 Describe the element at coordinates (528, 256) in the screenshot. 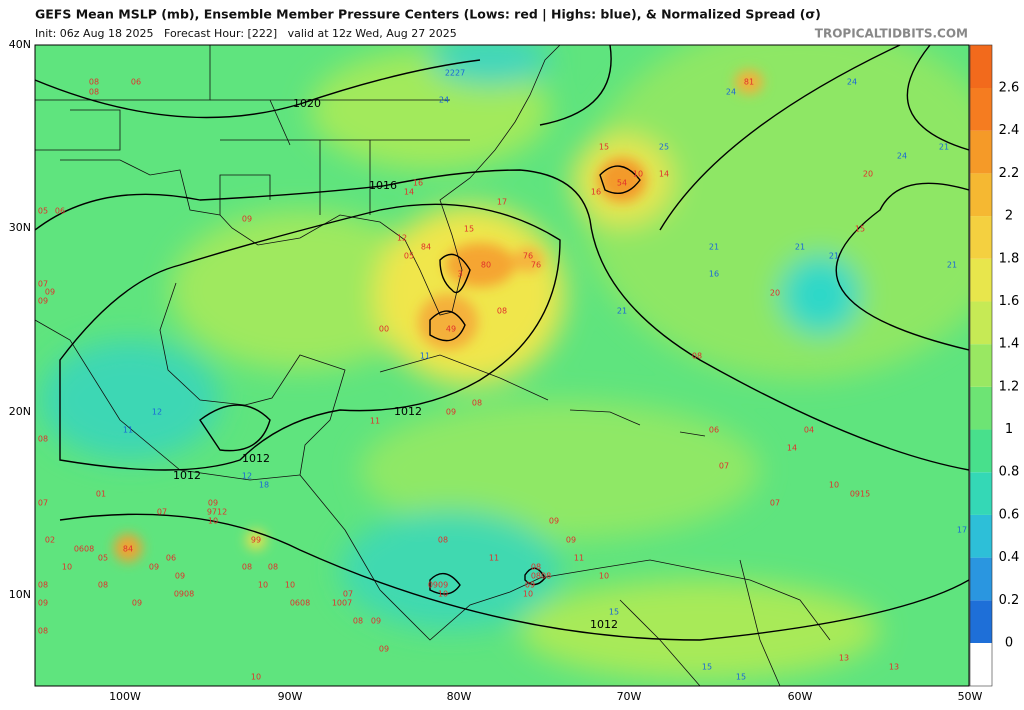

I see `low-center: 76` at that location.